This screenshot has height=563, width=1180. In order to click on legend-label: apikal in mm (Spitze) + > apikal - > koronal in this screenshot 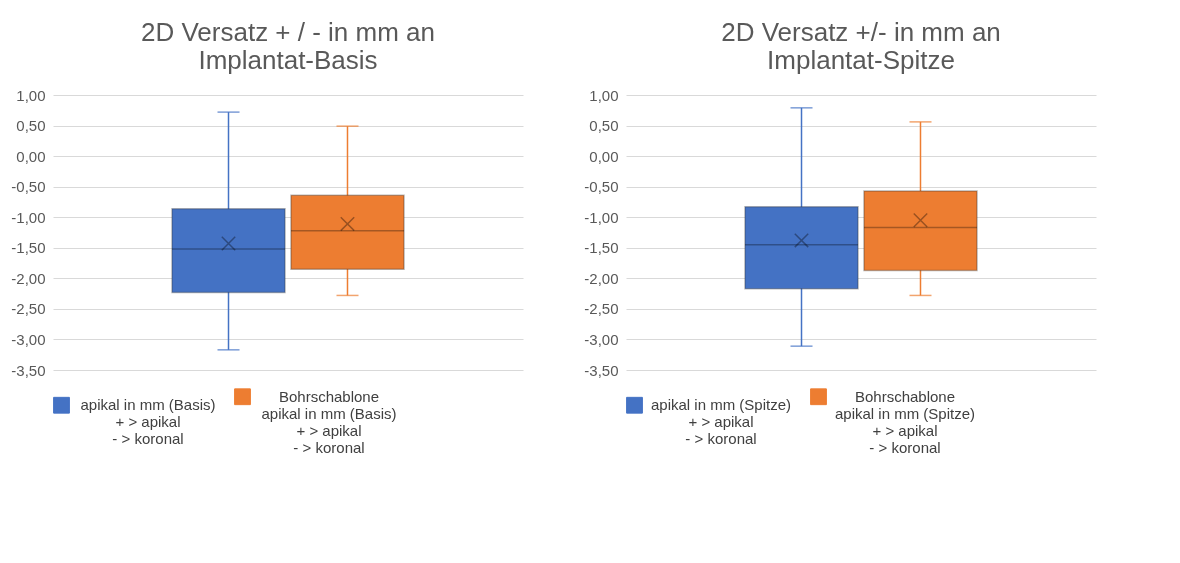, I will do `click(721, 422)`.